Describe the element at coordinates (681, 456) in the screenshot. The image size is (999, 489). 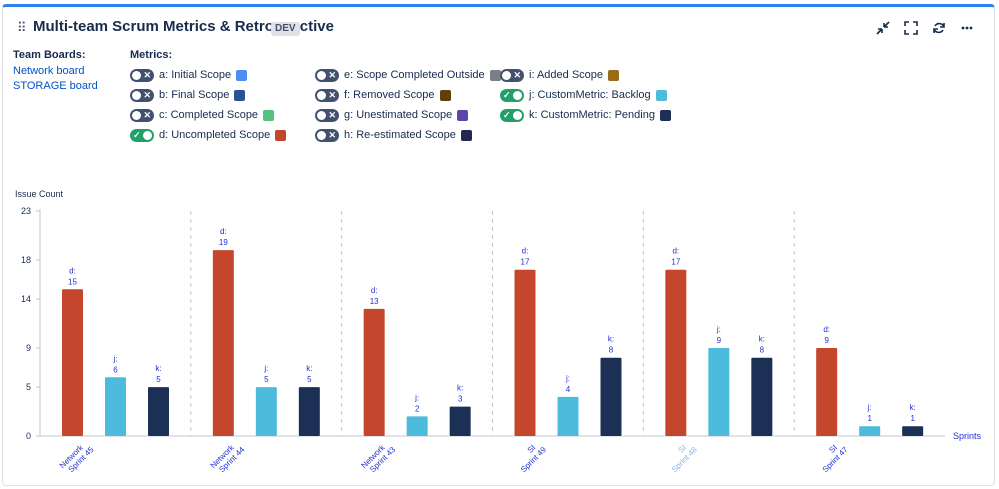
I see `x-category-label: SISprint 48` at that location.